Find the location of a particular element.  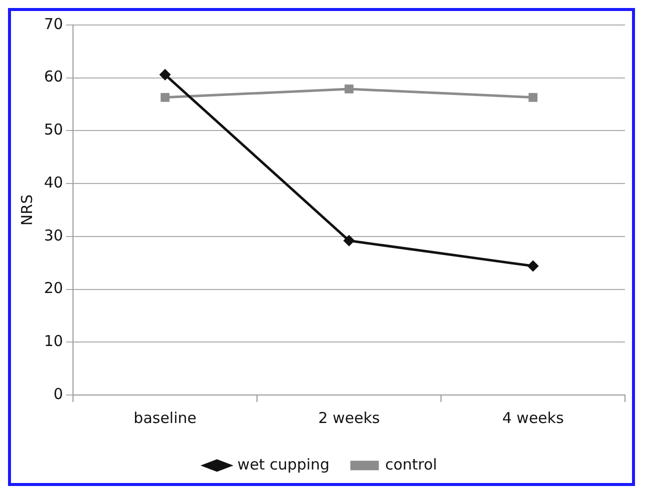

y-tick-label: 10 is located at coordinates (54, 341).